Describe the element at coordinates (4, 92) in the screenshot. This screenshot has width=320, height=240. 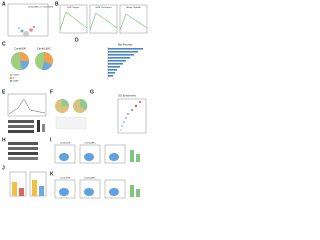
I see `panel-label: E` at that location.